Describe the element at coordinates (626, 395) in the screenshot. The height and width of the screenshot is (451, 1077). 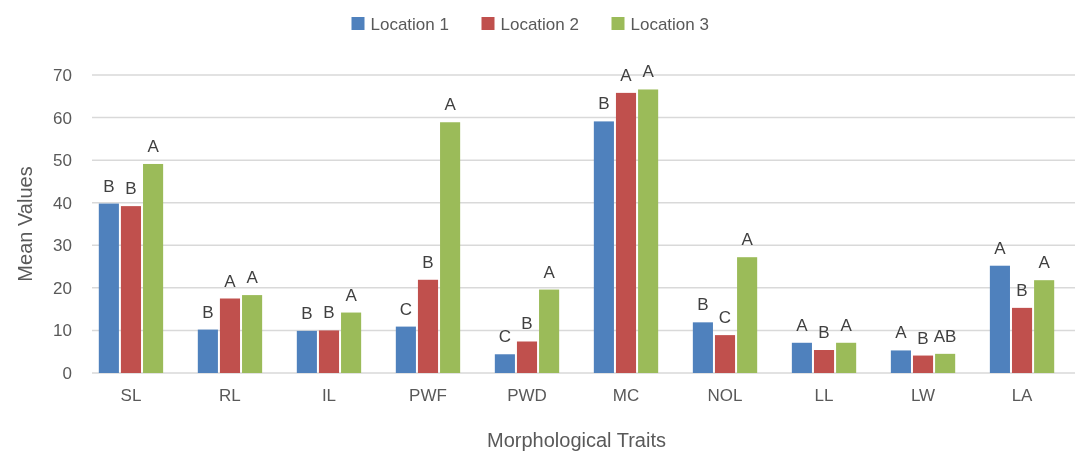
I see `x-tick-label: MC` at that location.